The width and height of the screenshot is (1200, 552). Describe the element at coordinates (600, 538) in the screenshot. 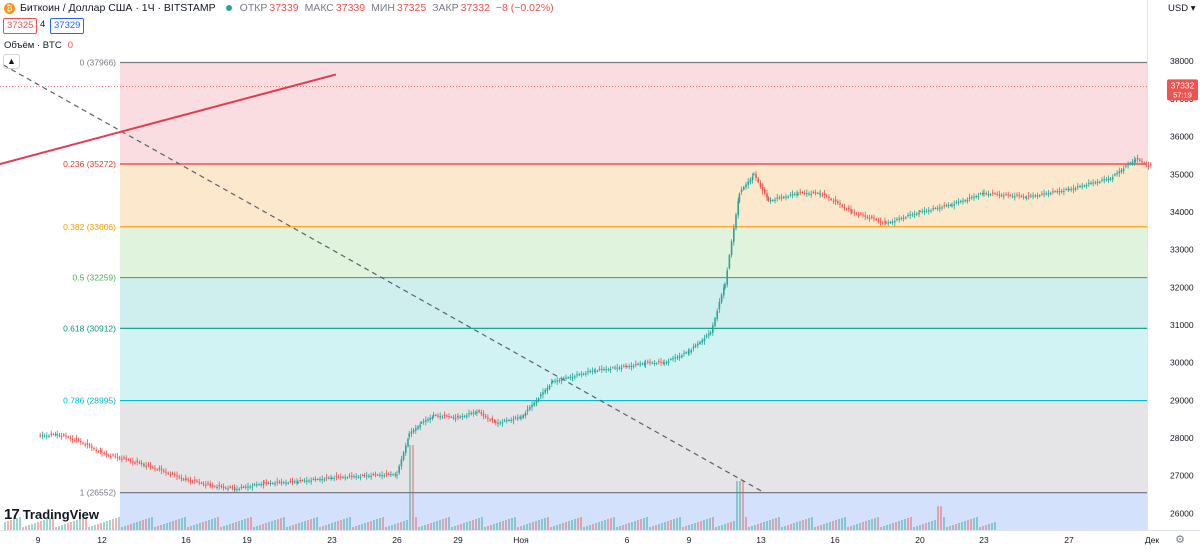

I see `time-axis: 9 12 16 19 23 26 29 Ноя 6 9 13 16 20 23 27 Дек` at that location.